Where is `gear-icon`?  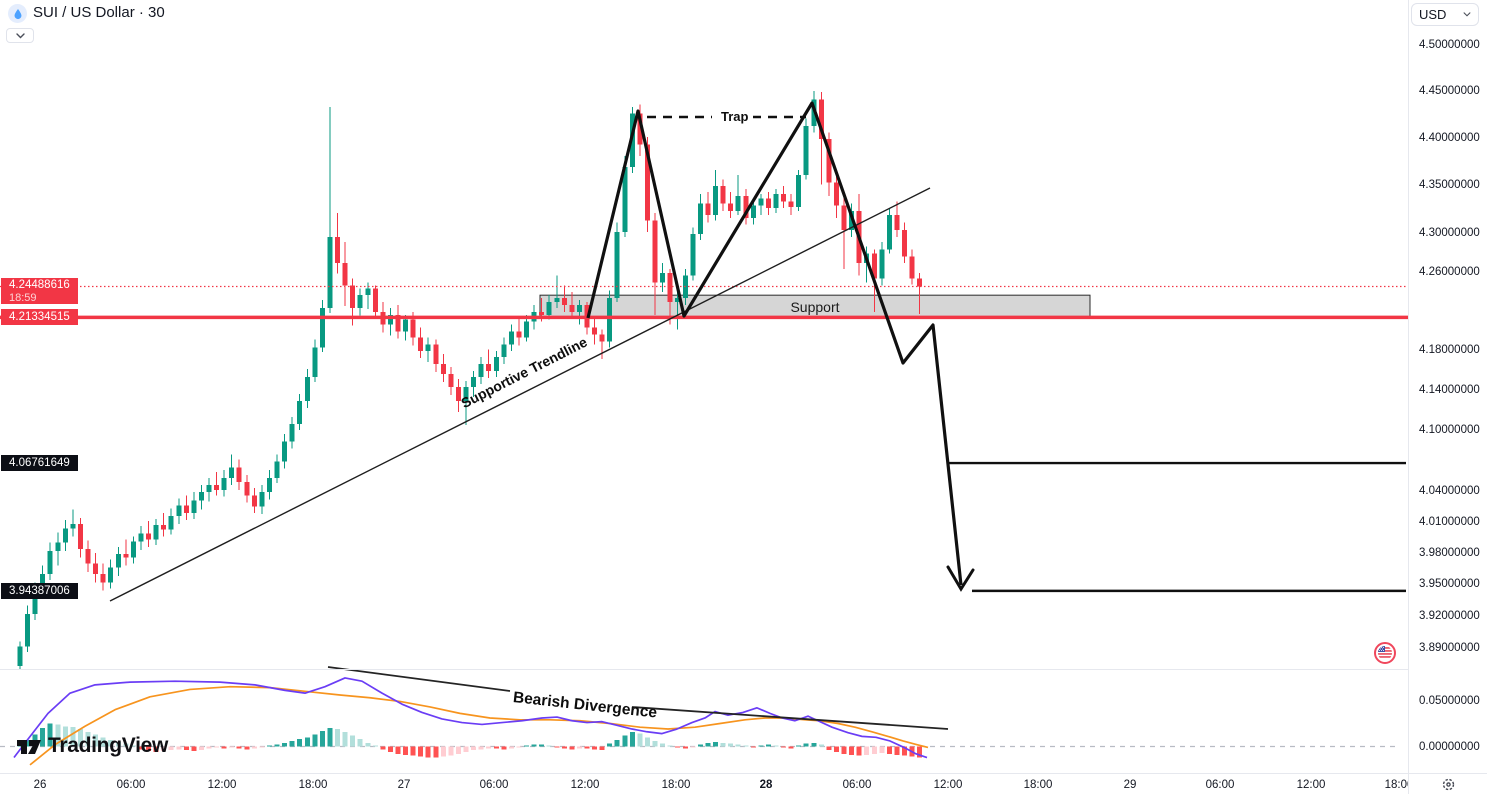
gear-icon is located at coordinates (1448, 784).